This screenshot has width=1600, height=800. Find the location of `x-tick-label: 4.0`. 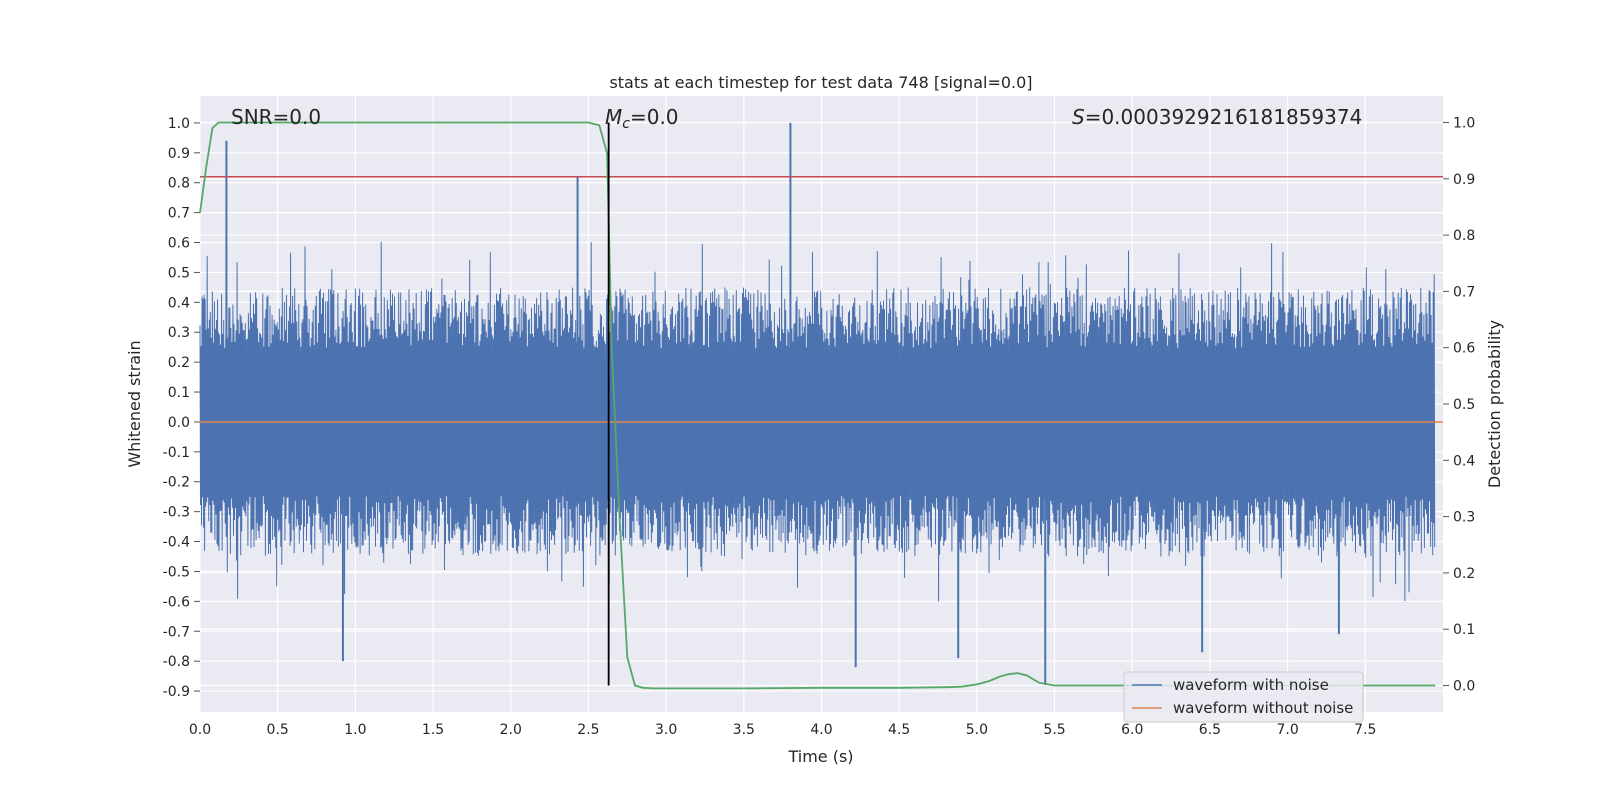

x-tick-label: 4.0 is located at coordinates (821, 730).